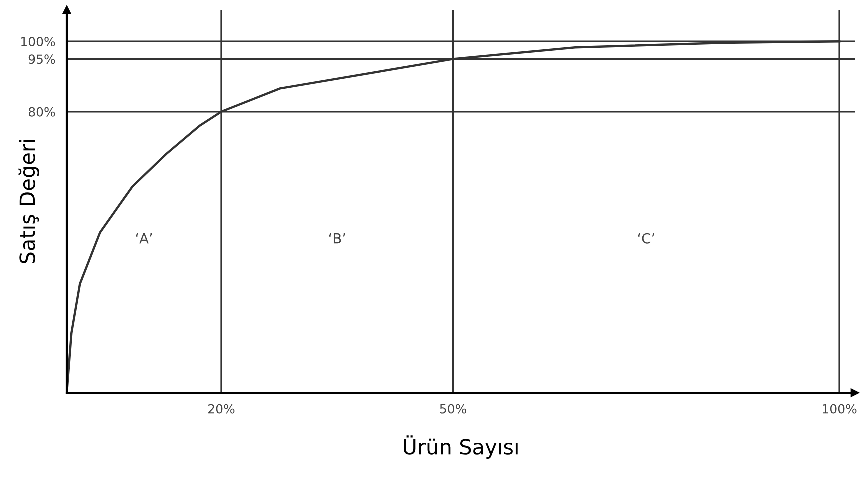  I want to click on y-tick-label: 80%, so click(42, 112).